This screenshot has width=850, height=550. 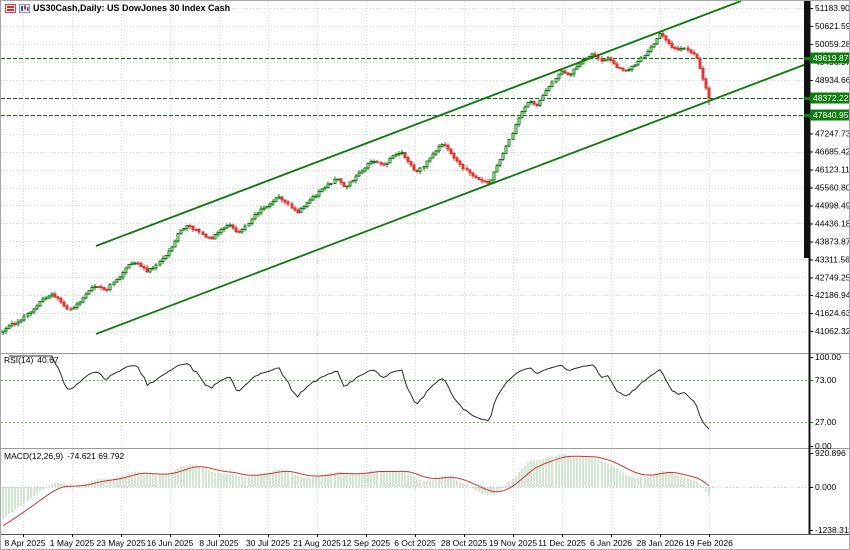 What do you see at coordinates (513, 543) in the screenshot?
I see `time-axis-label: 19 Nov 2025` at bounding box center [513, 543].